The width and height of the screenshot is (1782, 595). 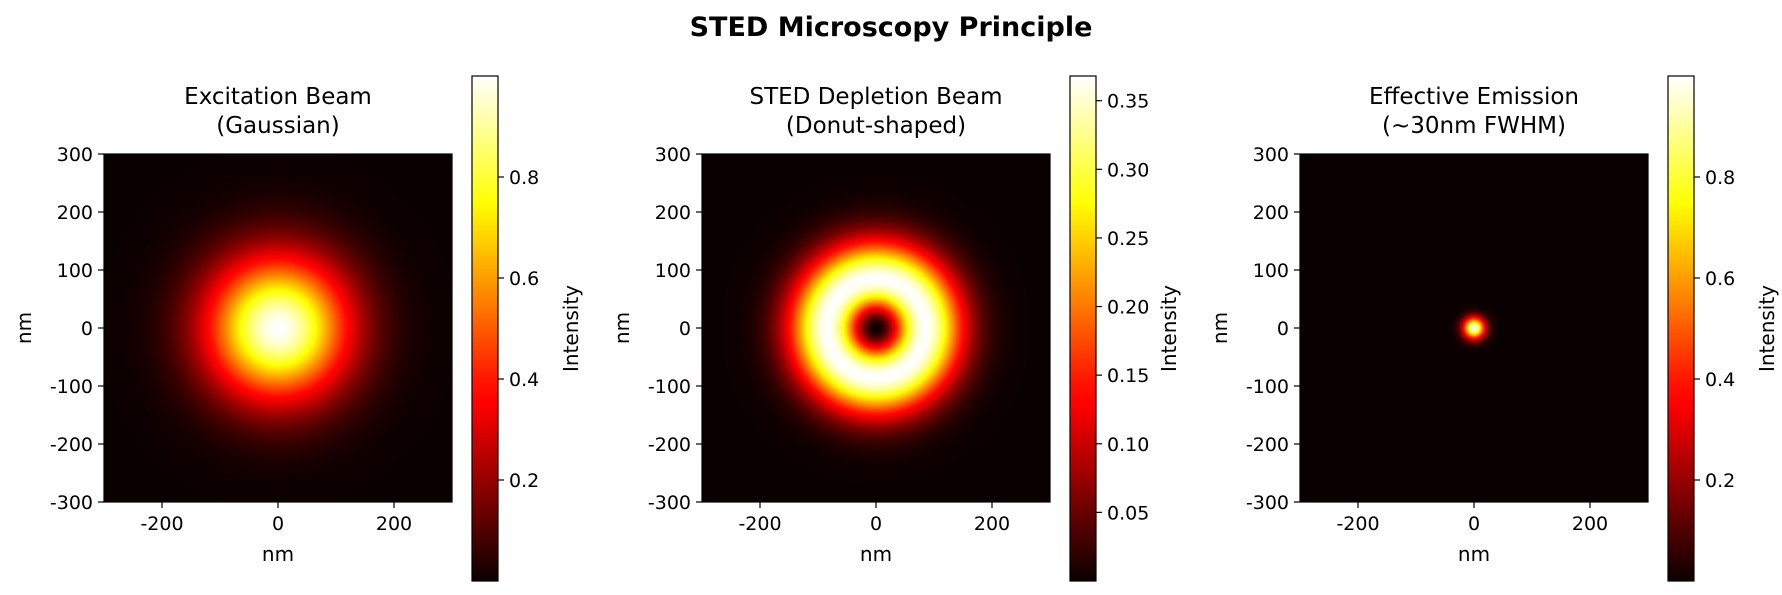 I want to click on panel-title: Effective Emission (~30nm FWHM), so click(x=1474, y=111).